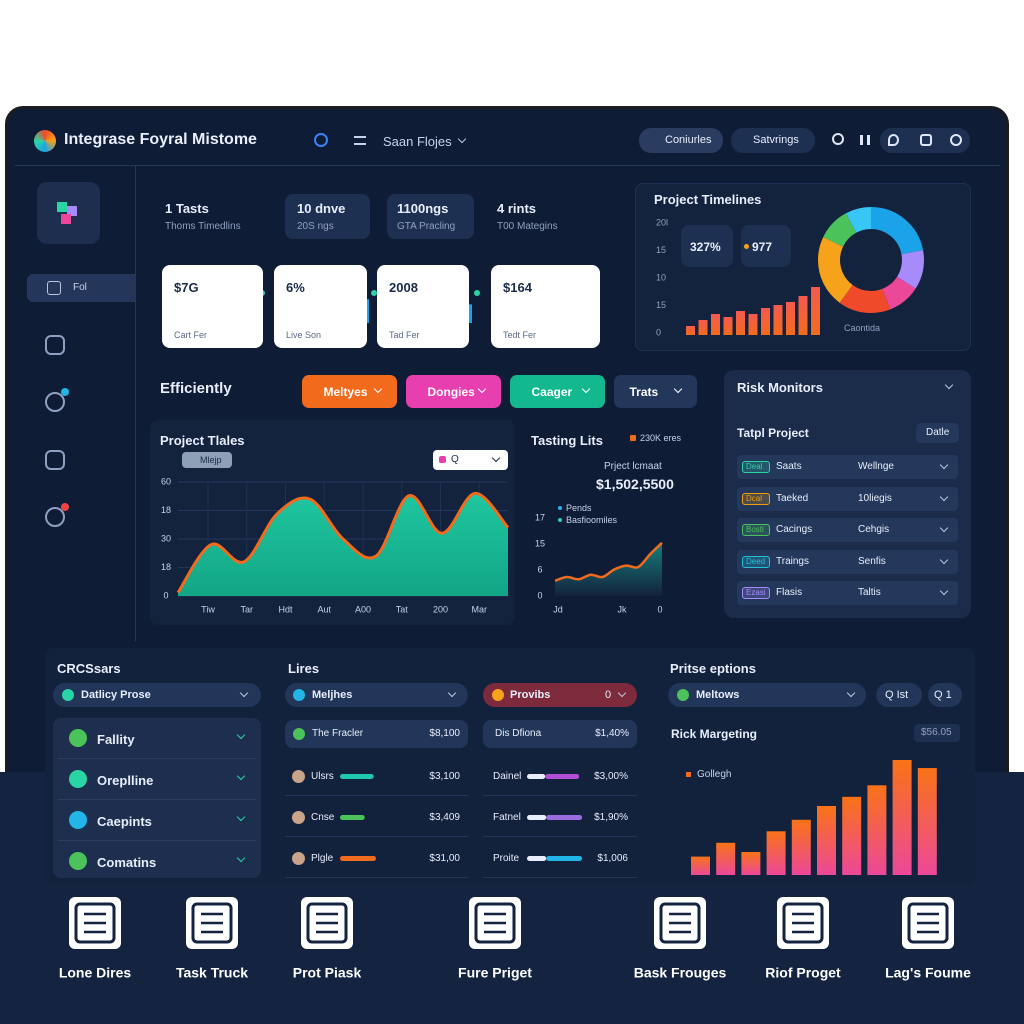 This screenshot has height=1024, width=1024. I want to click on legend-label: Basfioomiles, so click(592, 520).